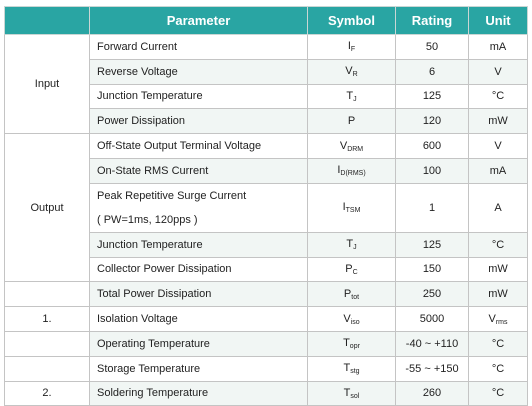 The image size is (532, 406). What do you see at coordinates (432, 71) in the screenshot?
I see `rating-cell: 6` at bounding box center [432, 71].